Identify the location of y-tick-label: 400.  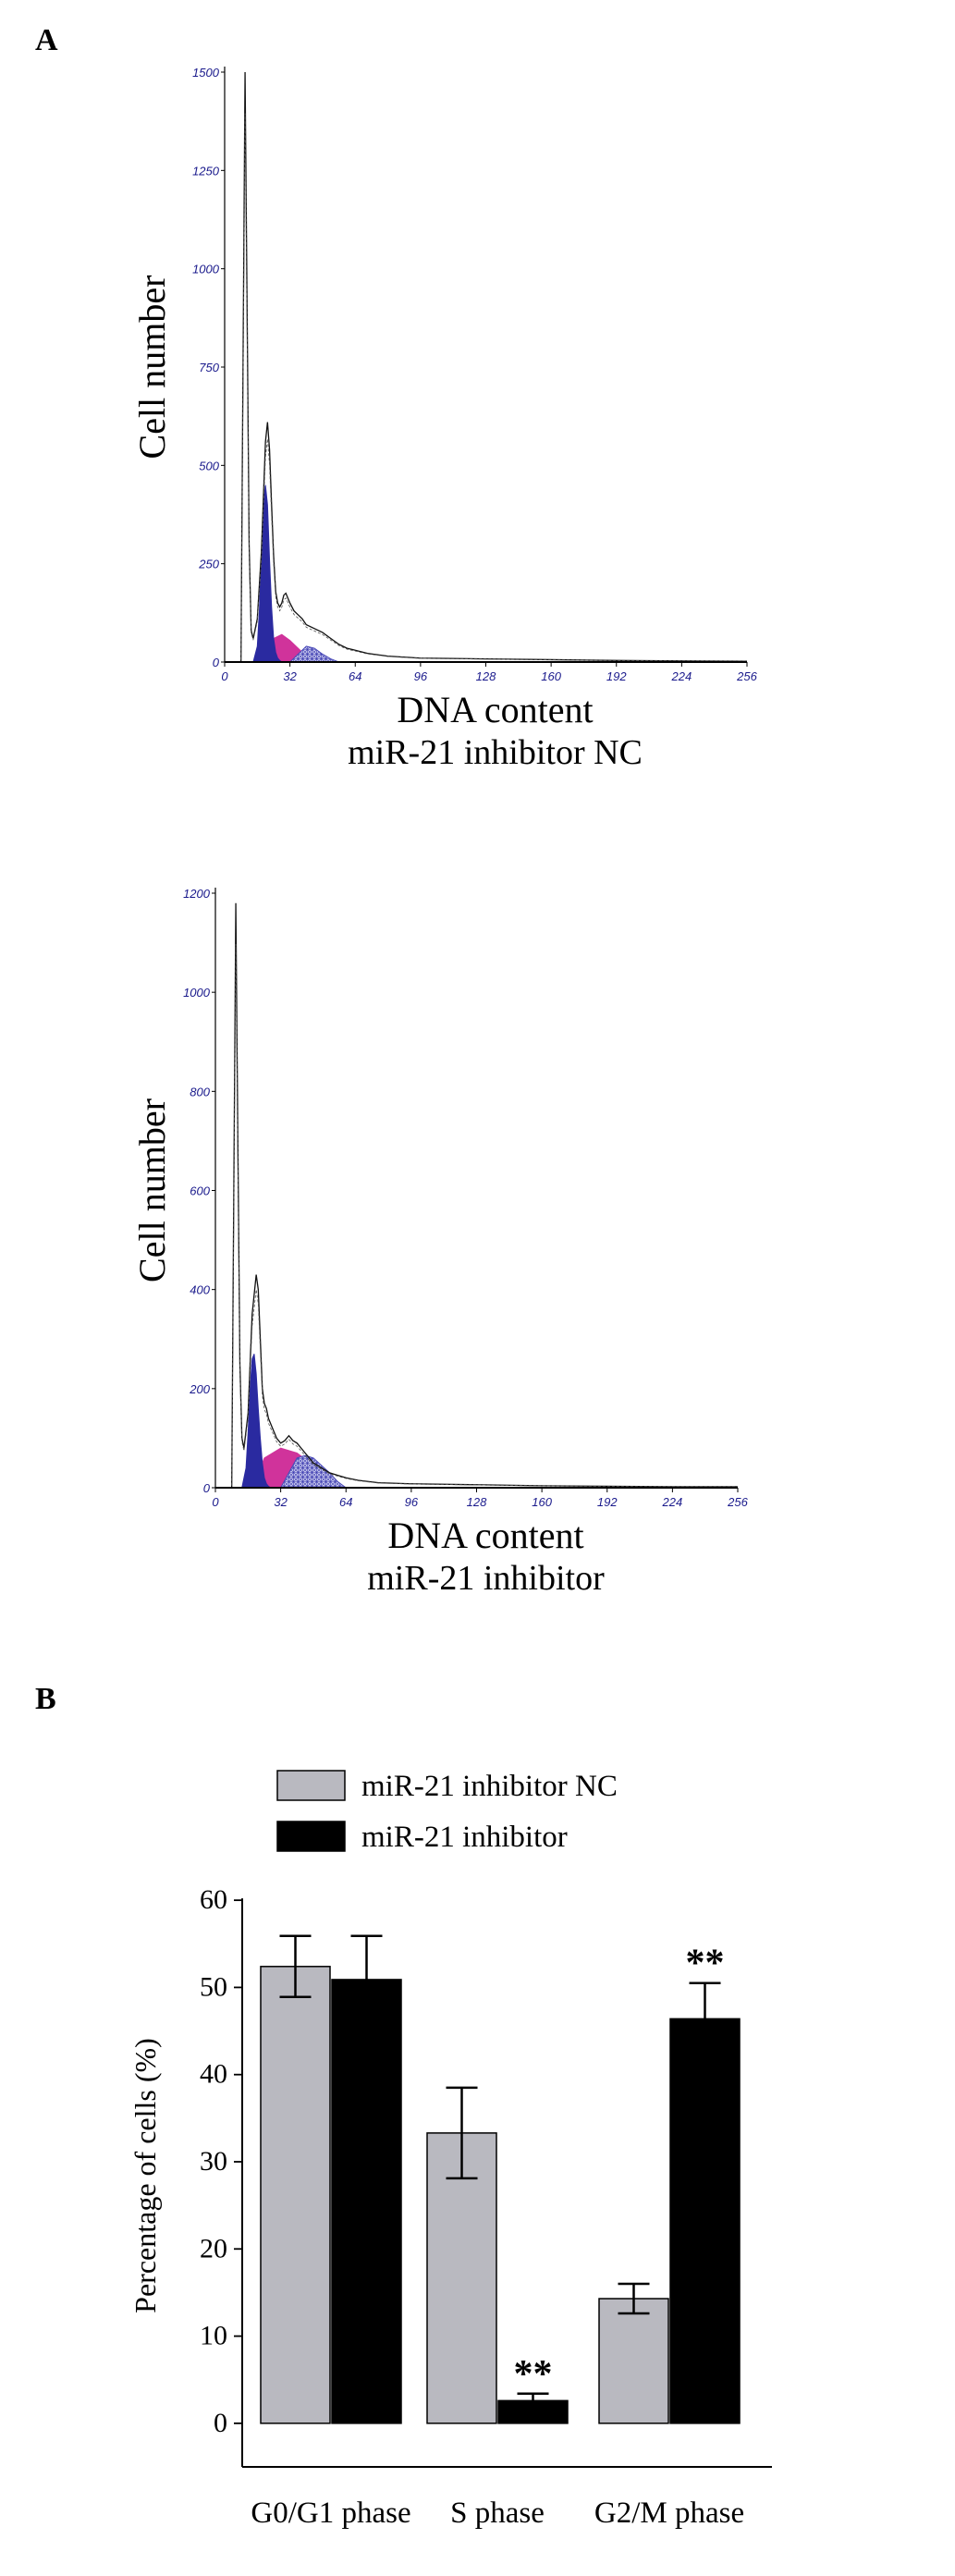
(200, 1290).